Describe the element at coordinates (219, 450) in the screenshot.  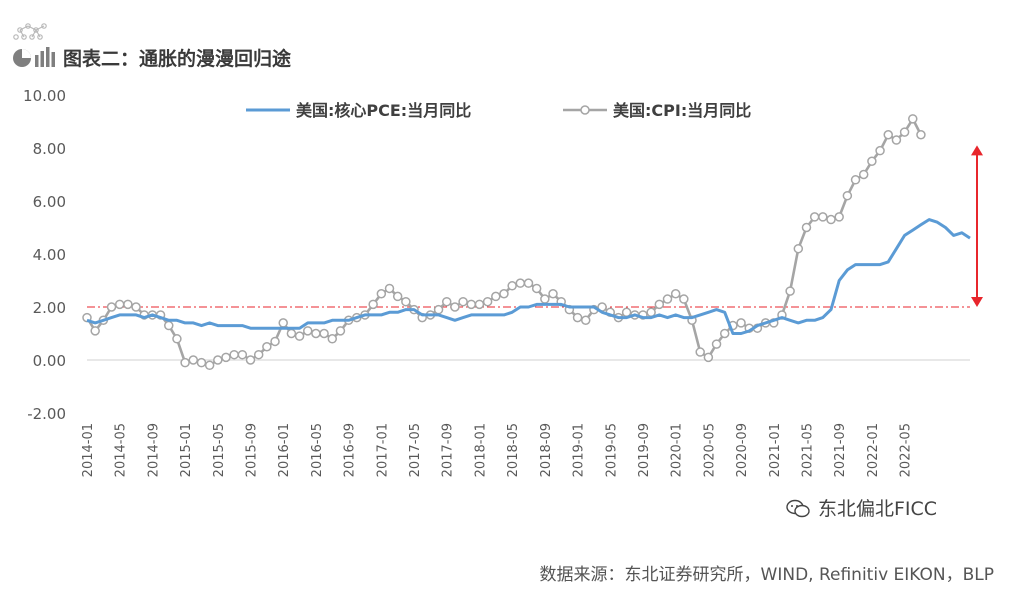
I see `x-tick-label: 2015-05` at that location.